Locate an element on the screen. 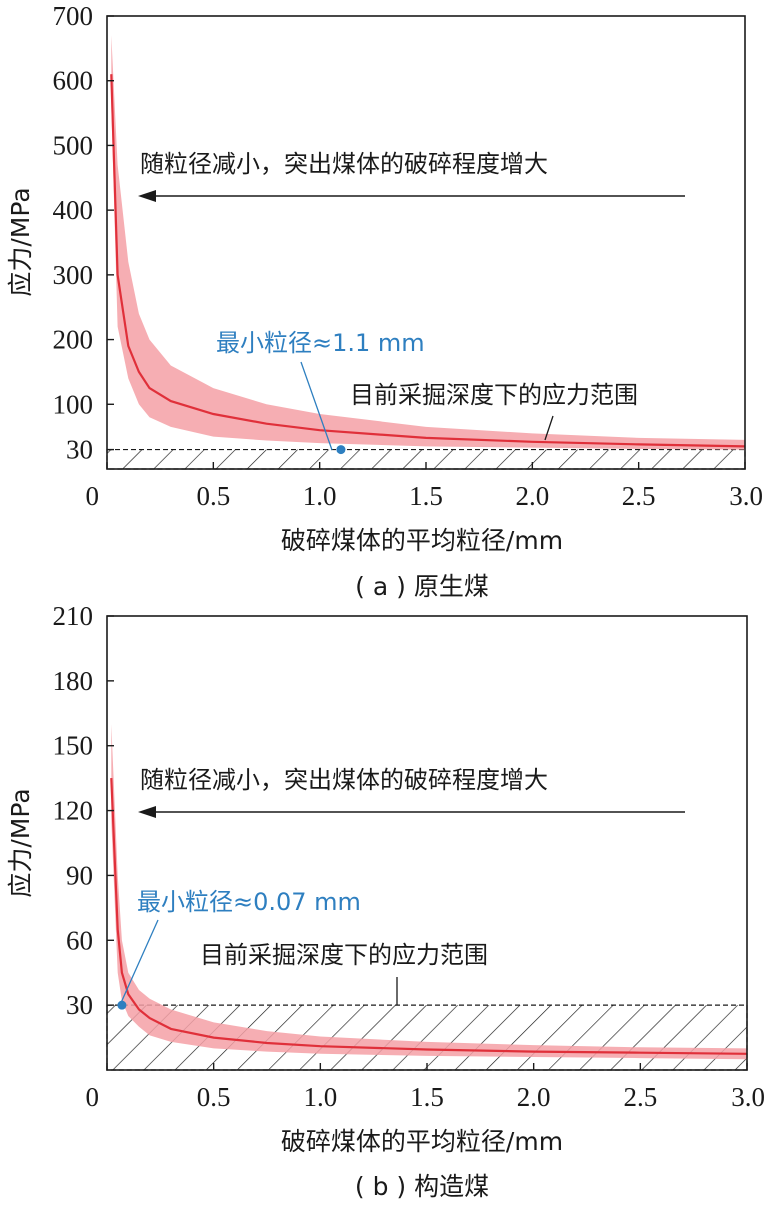  y-tick-label: 700 is located at coordinates (73, 16).